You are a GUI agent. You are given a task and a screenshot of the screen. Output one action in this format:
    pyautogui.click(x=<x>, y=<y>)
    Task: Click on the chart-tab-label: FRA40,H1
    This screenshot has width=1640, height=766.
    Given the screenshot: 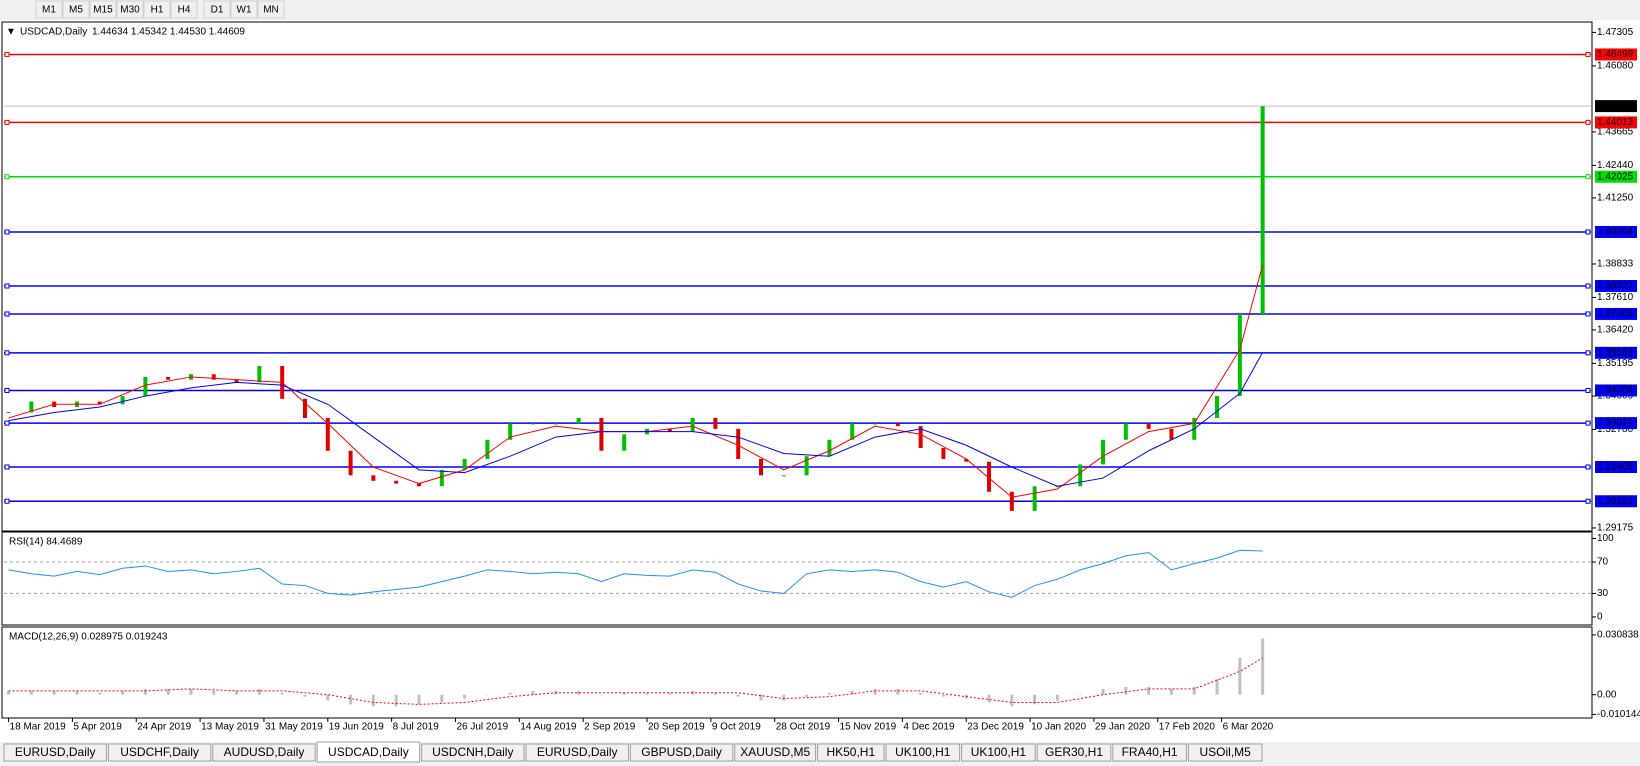 What is the action you would take?
    pyautogui.click(x=1150, y=752)
    